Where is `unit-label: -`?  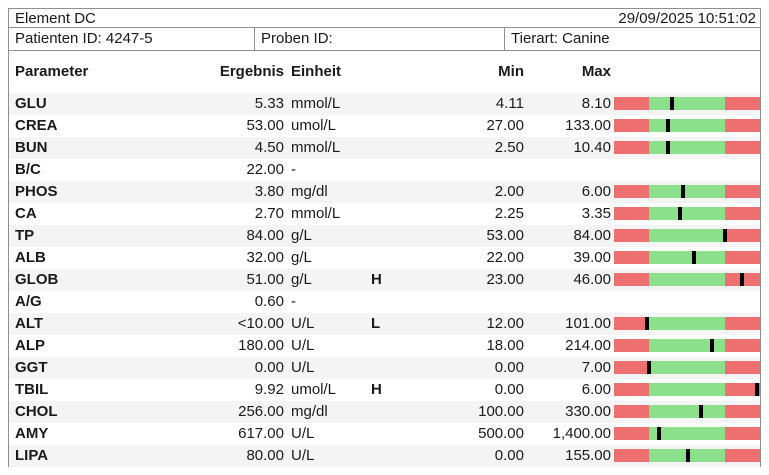
unit-label: - is located at coordinates (293, 301).